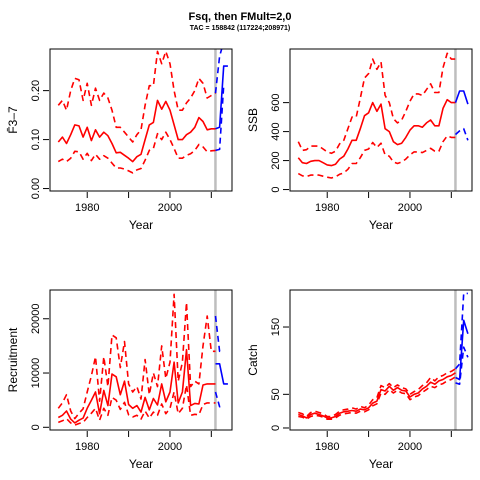 Image resolution: width=480 pixels, height=480 pixels. What do you see at coordinates (276, 394) in the screenshot?
I see `y-tick-label: 50` at bounding box center [276, 394].